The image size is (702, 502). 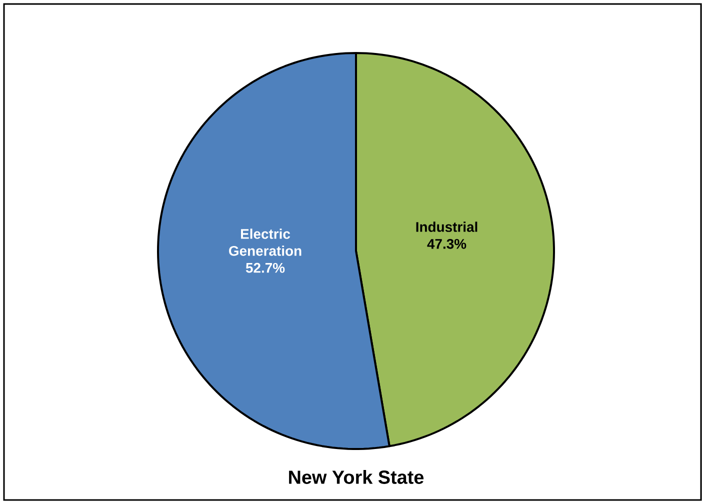 What do you see at coordinates (446, 243) in the screenshot?
I see `data-label: 47.3%` at bounding box center [446, 243].